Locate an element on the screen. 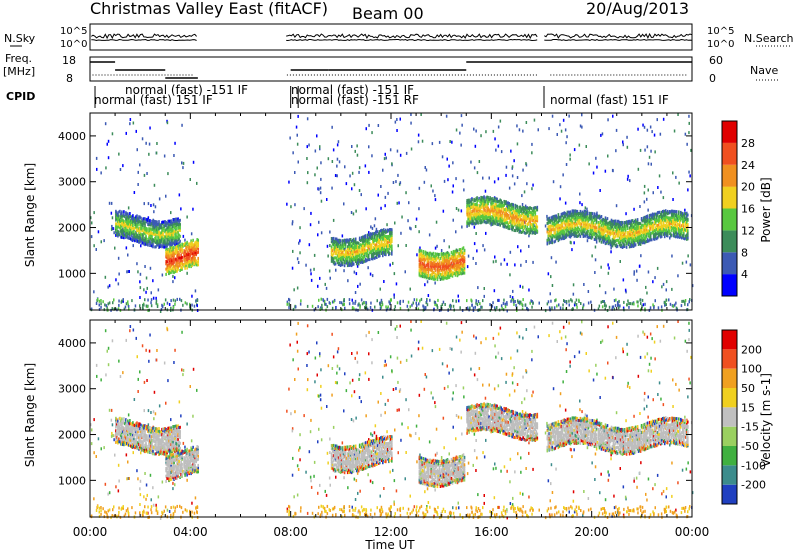 This screenshot has width=800, height=554. cpid-panel is located at coordinates (319, 97).